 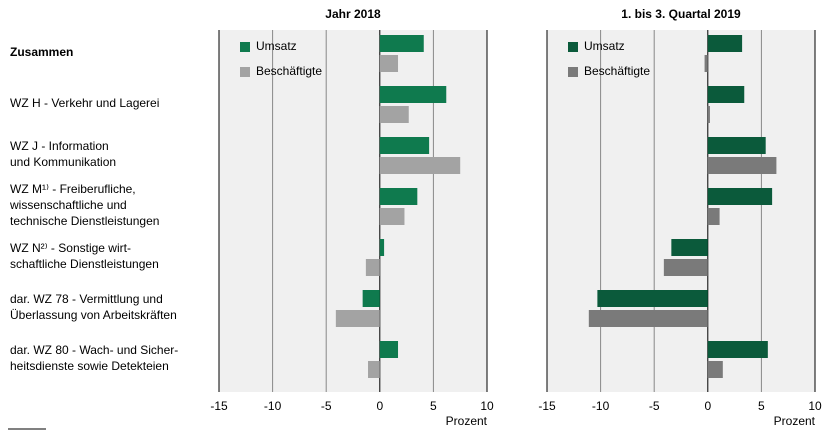 I want to click on category-label: technische Dienstleistungen, so click(x=84, y=221).